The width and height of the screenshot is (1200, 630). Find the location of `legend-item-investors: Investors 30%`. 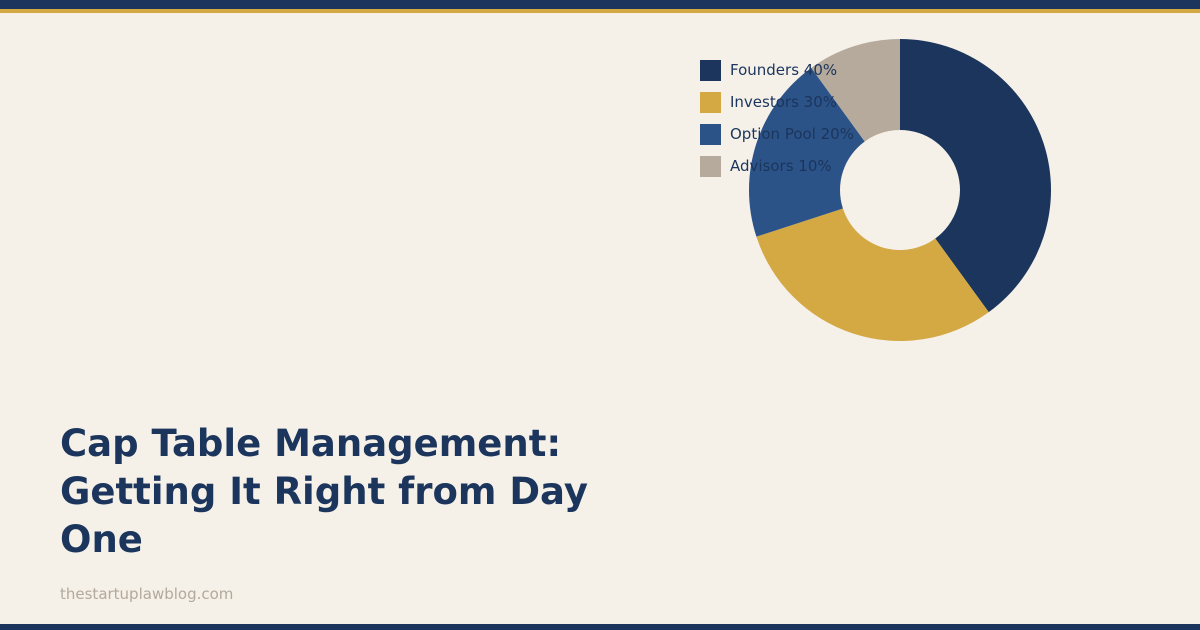

legend-item-investors: Investors 30% is located at coordinates (800, 108).